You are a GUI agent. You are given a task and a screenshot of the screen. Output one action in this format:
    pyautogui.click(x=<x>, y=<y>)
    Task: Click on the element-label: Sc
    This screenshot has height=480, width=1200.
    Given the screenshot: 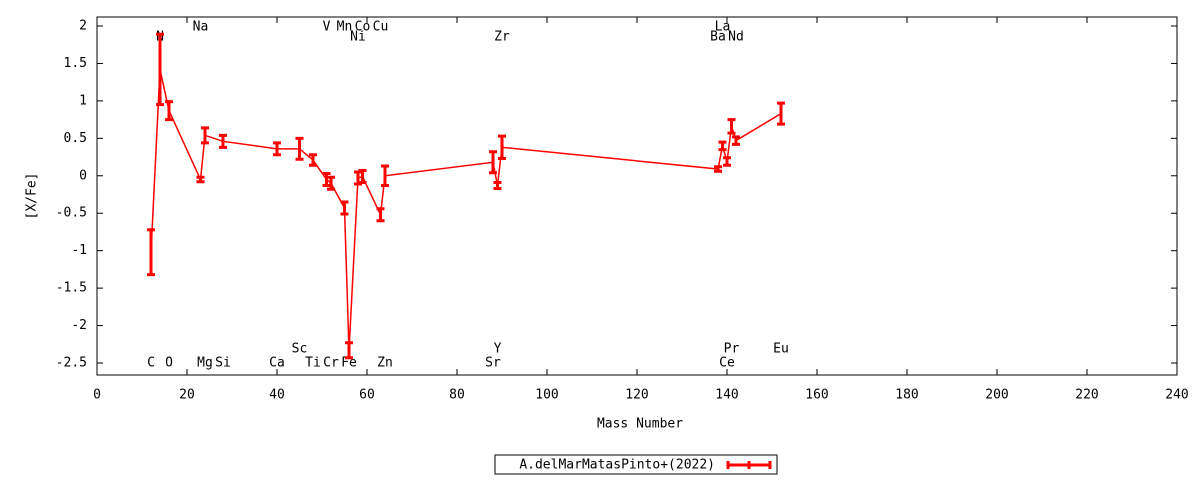 What is the action you would take?
    pyautogui.click(x=300, y=349)
    